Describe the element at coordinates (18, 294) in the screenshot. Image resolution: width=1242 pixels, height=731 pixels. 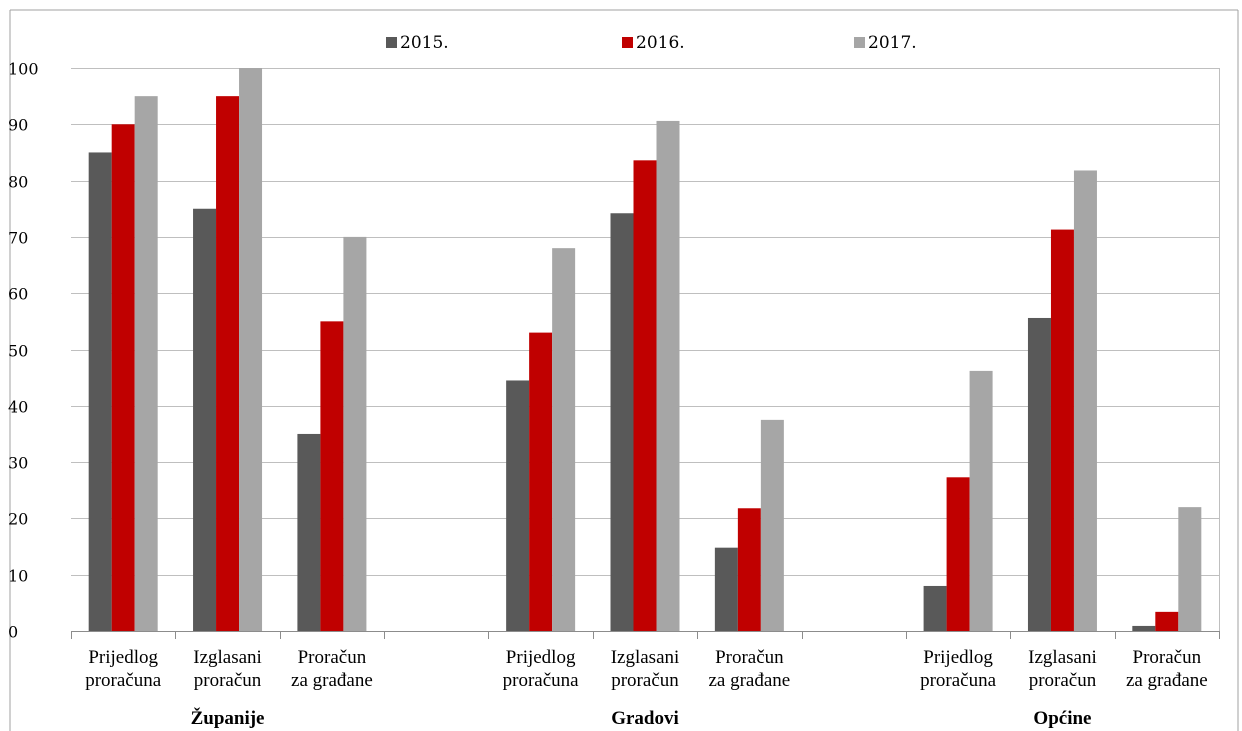
I see `y-tick-label: 60` at that location.